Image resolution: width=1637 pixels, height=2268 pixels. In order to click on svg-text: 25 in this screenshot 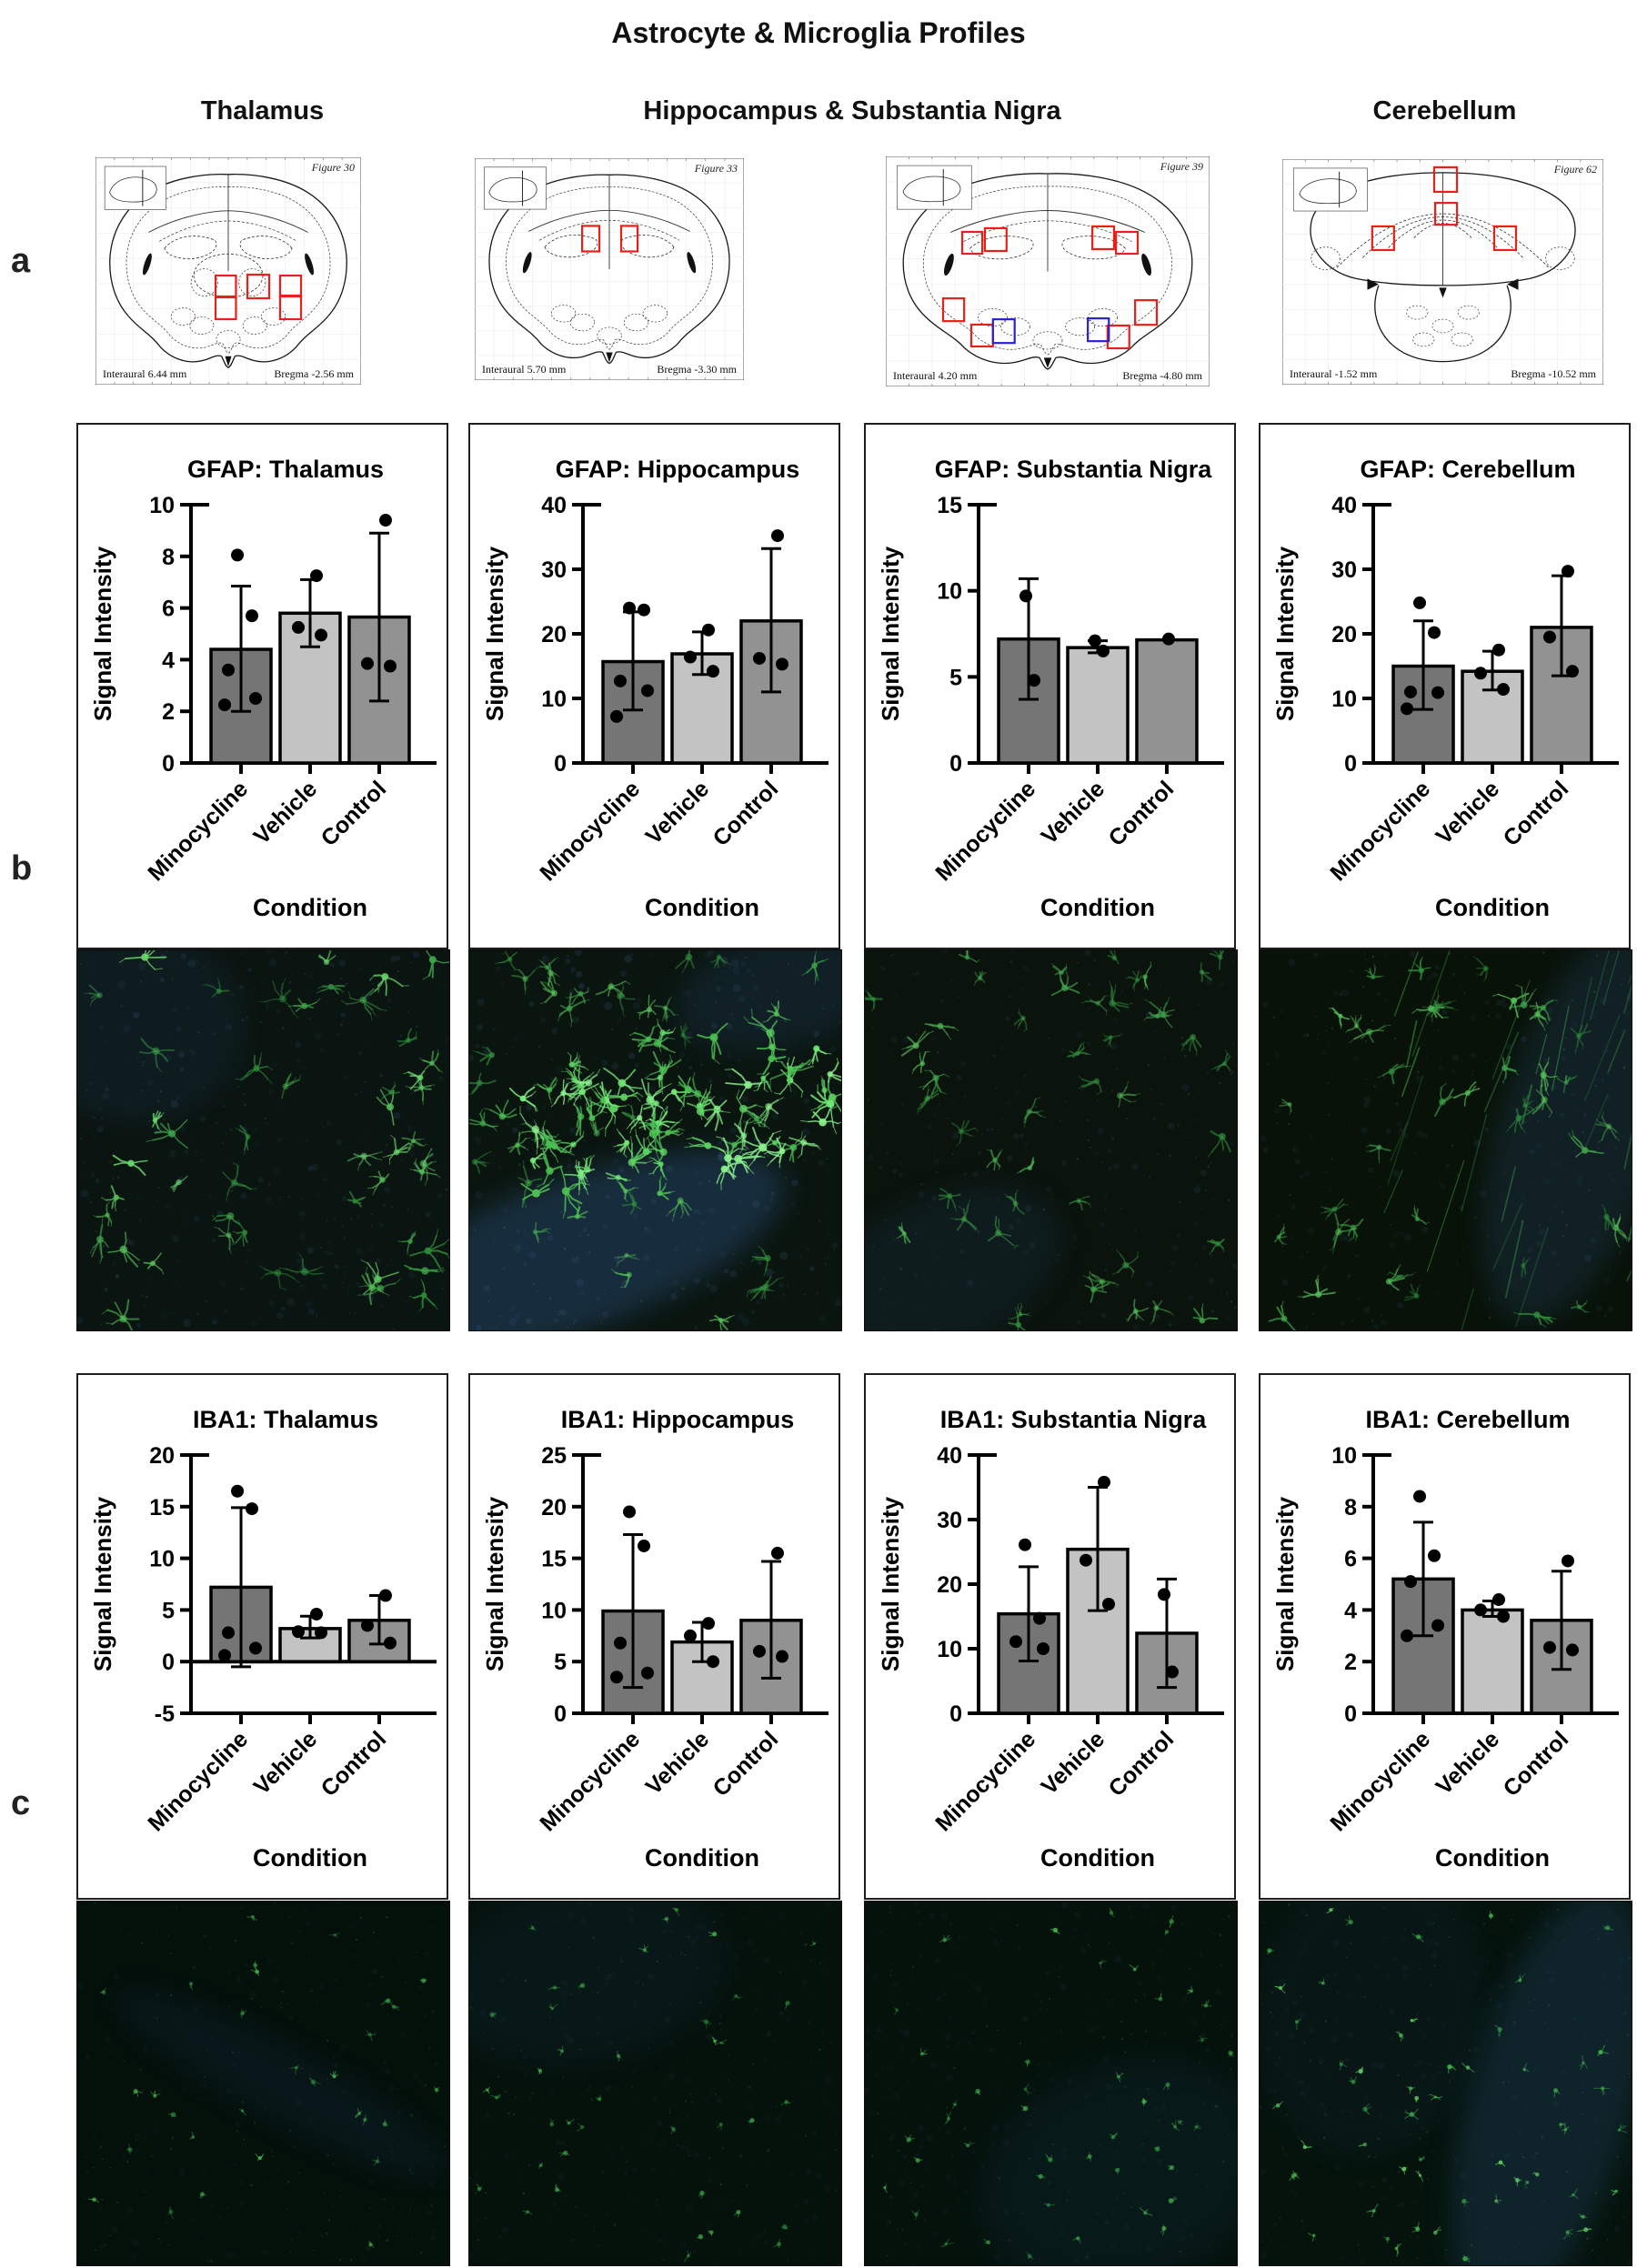, I will do `click(554, 1456)`.